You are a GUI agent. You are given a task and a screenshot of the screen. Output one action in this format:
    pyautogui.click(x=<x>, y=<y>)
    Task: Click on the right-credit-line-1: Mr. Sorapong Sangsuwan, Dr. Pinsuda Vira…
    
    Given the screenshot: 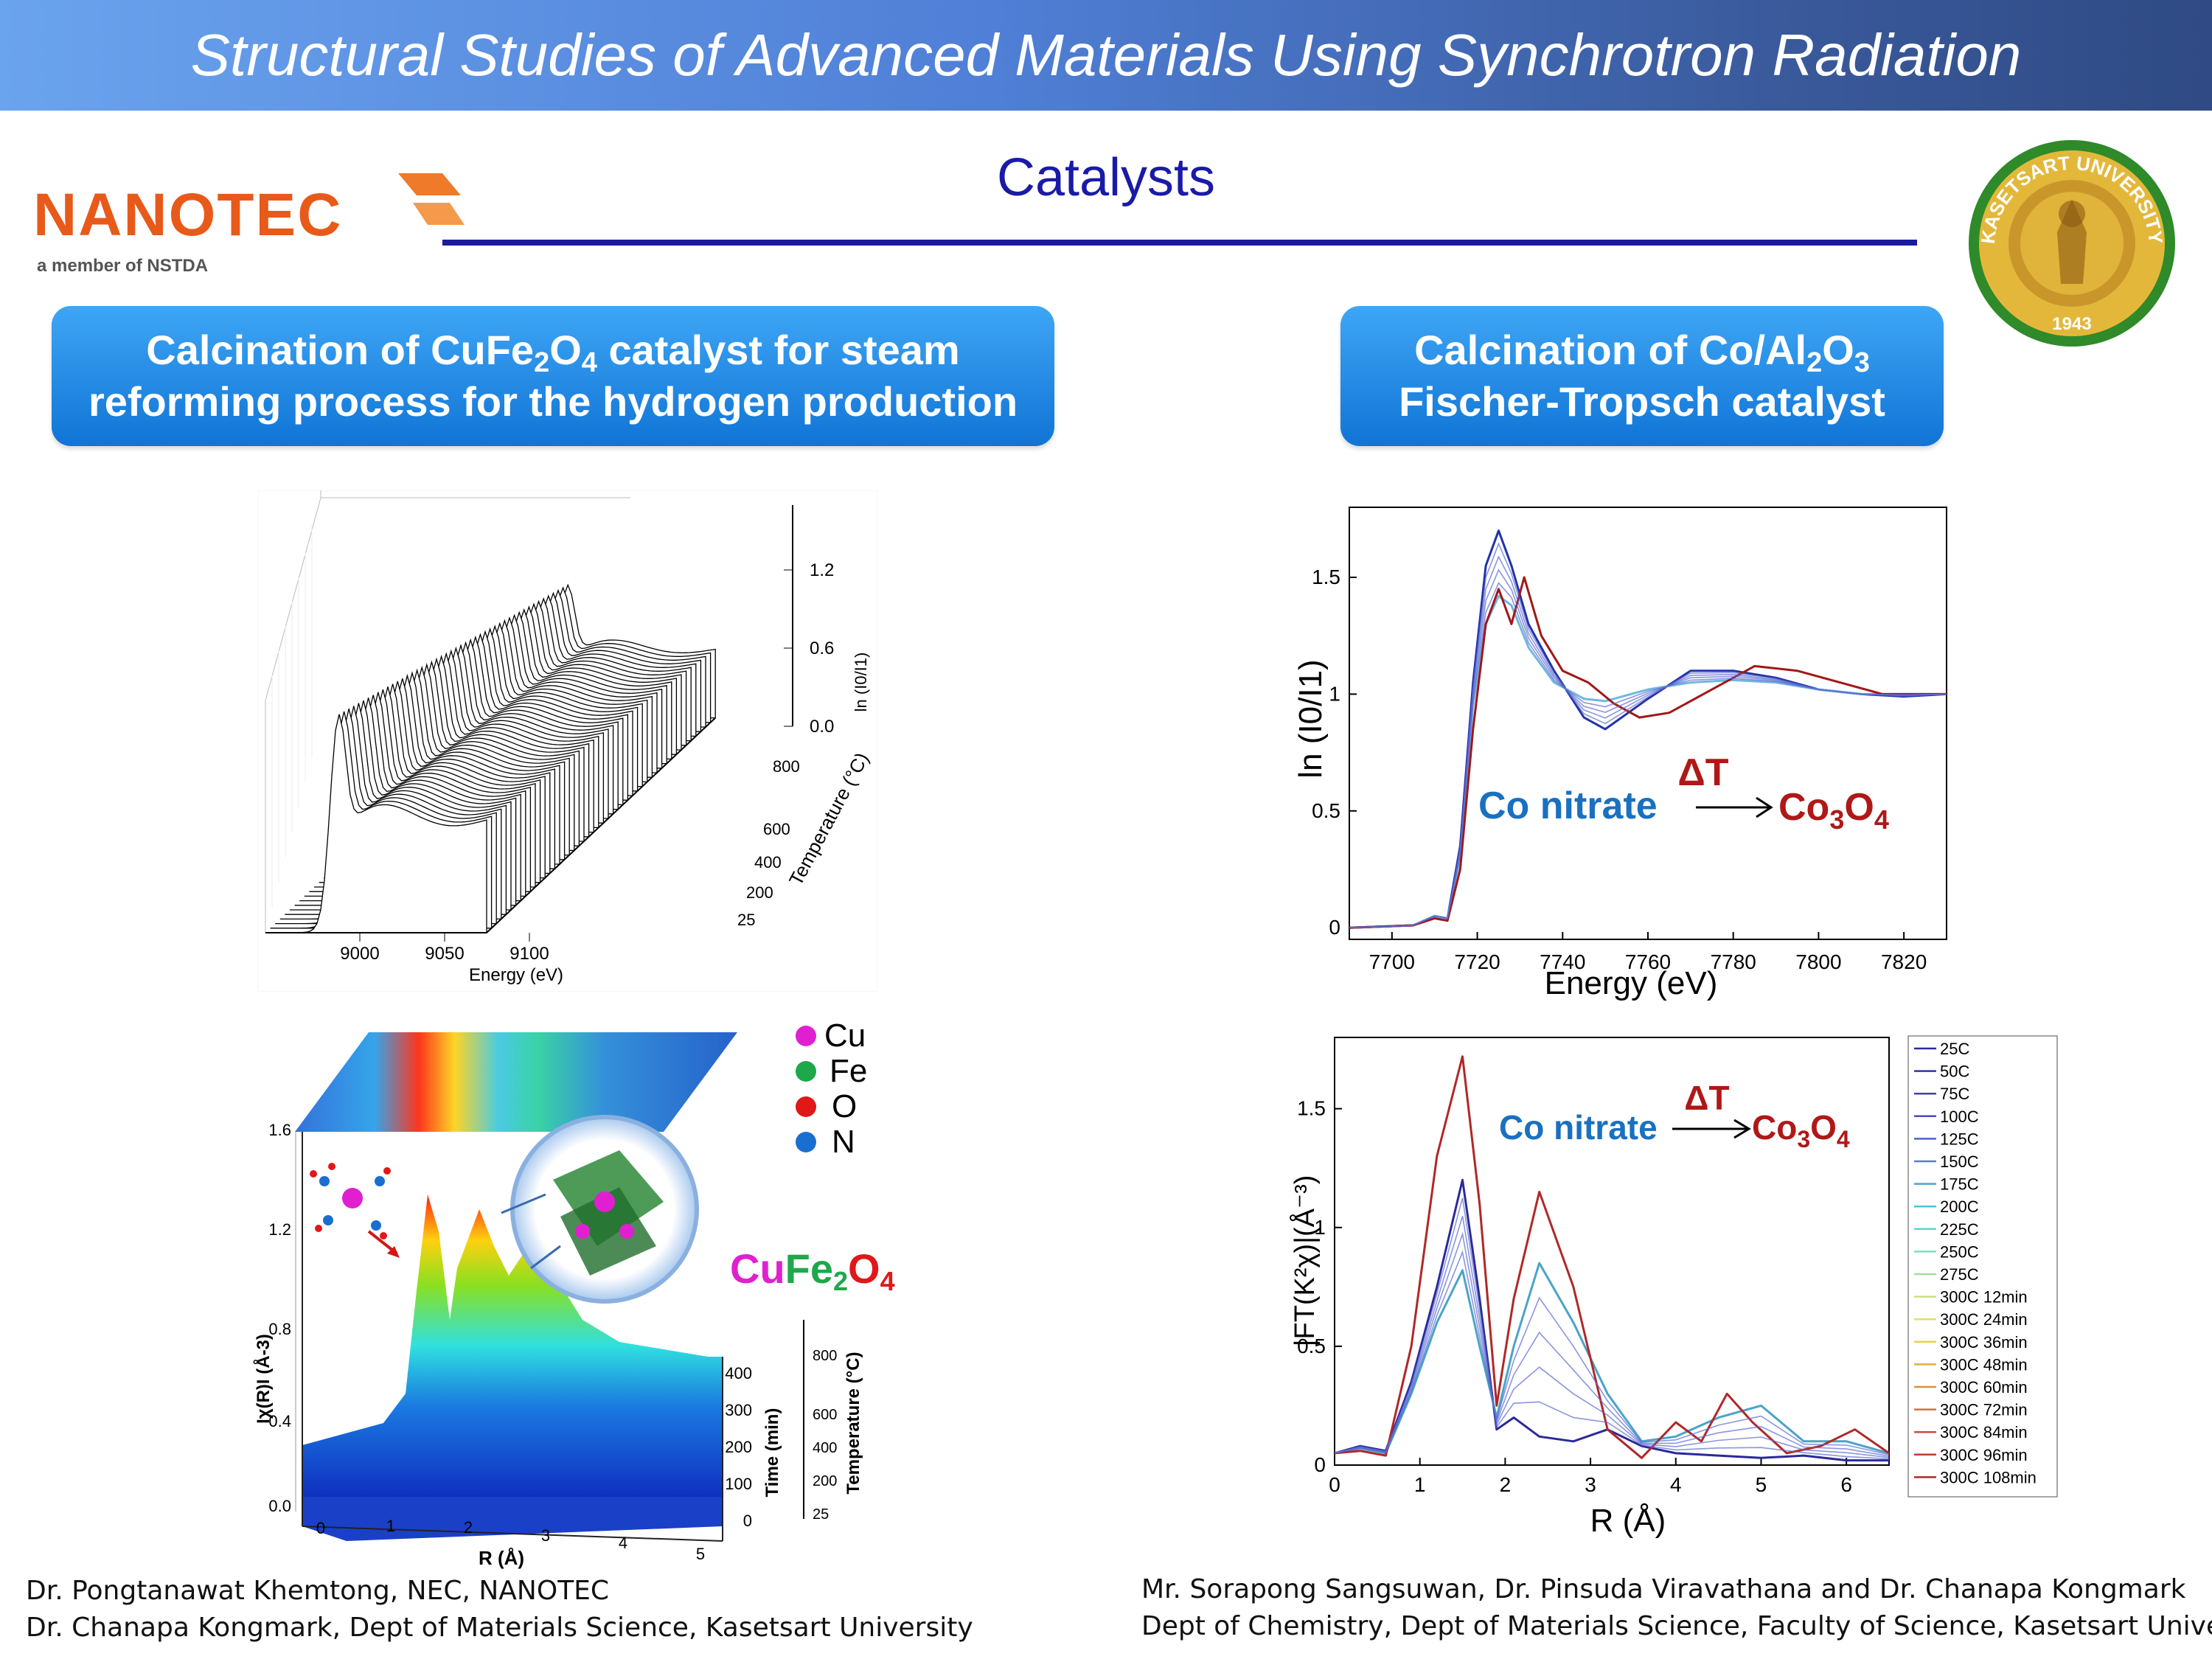 What is the action you would take?
    pyautogui.click(x=1663, y=1589)
    